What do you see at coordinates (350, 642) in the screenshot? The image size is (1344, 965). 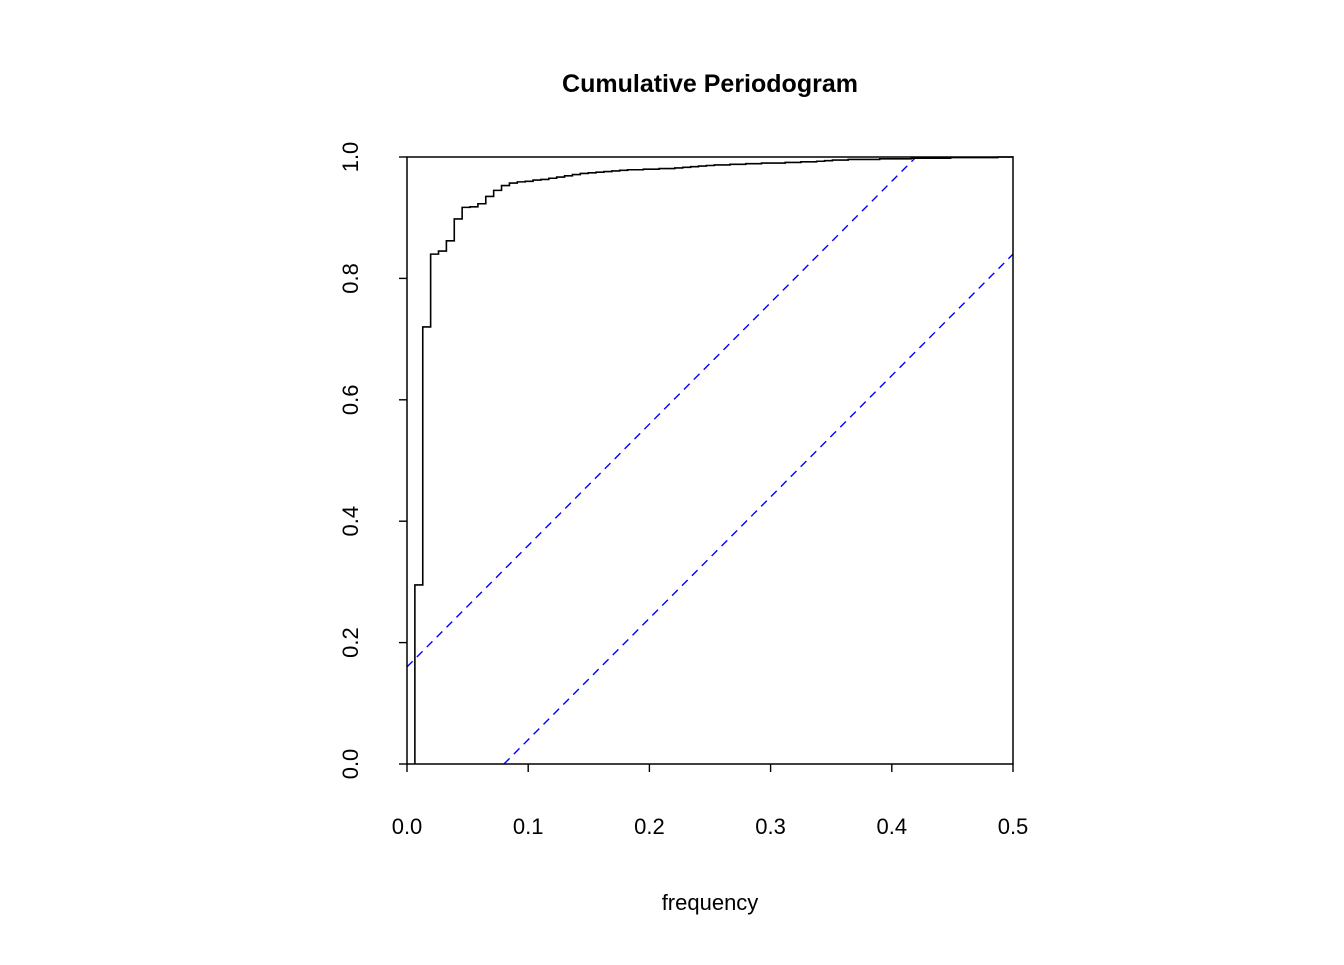 I see `y-tick-label: 0.2` at bounding box center [350, 642].